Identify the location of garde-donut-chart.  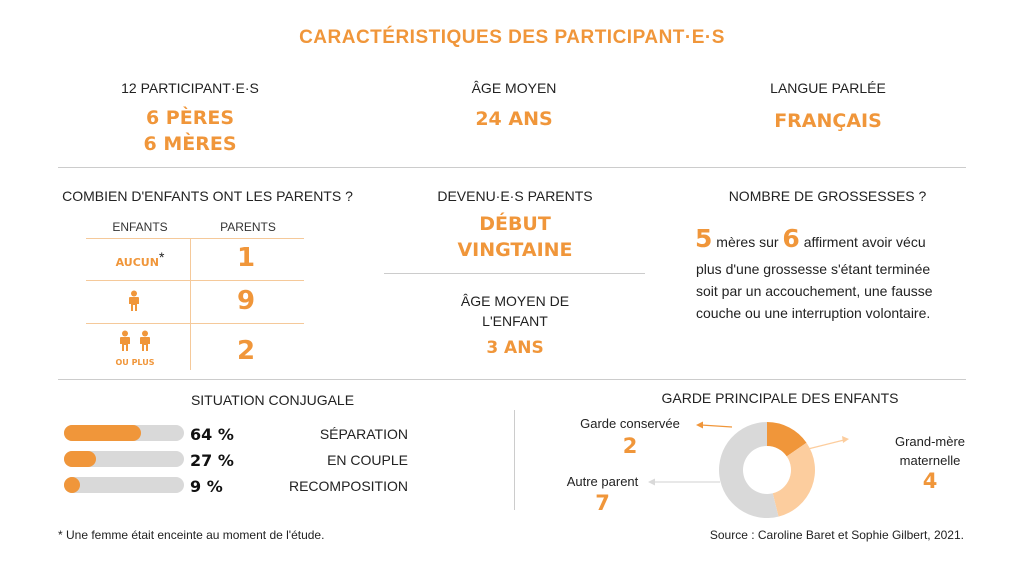
(748, 469).